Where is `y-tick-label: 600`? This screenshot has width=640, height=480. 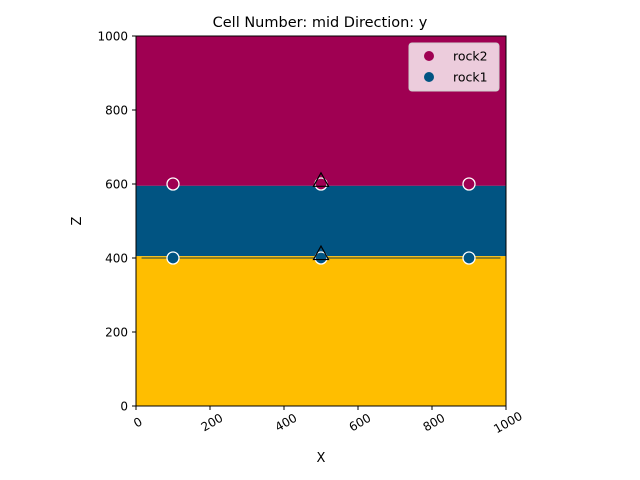
y-tick-label: 600 is located at coordinates (116, 185).